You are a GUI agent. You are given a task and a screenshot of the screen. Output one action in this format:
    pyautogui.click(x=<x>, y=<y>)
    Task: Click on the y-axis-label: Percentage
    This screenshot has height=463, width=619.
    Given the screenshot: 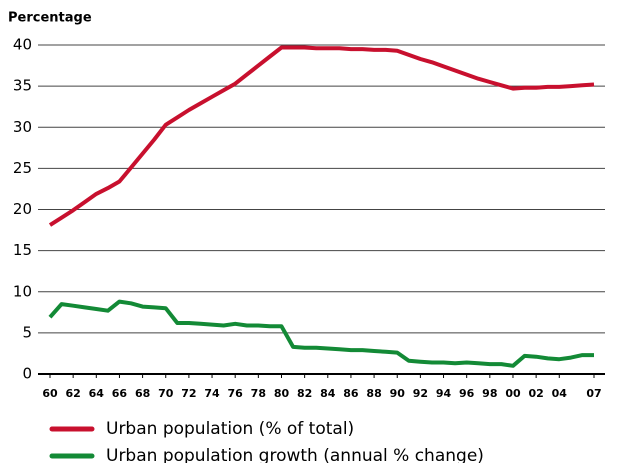 What is the action you would take?
    pyautogui.click(x=50, y=18)
    